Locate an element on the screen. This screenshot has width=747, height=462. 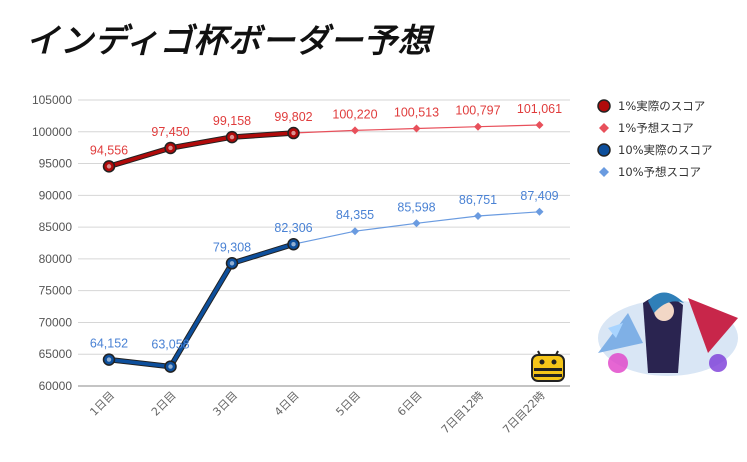
legend-label: 1%予想スコア is located at coordinates (656, 128).